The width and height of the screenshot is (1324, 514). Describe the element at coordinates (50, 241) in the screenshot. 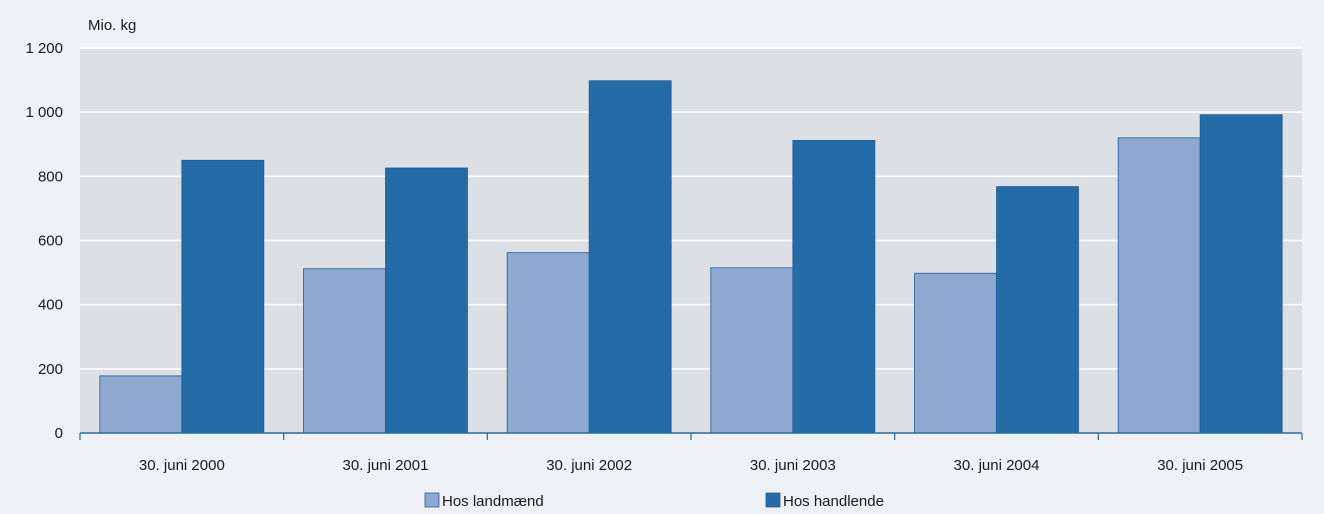

I see `y-tick-label: 600` at that location.